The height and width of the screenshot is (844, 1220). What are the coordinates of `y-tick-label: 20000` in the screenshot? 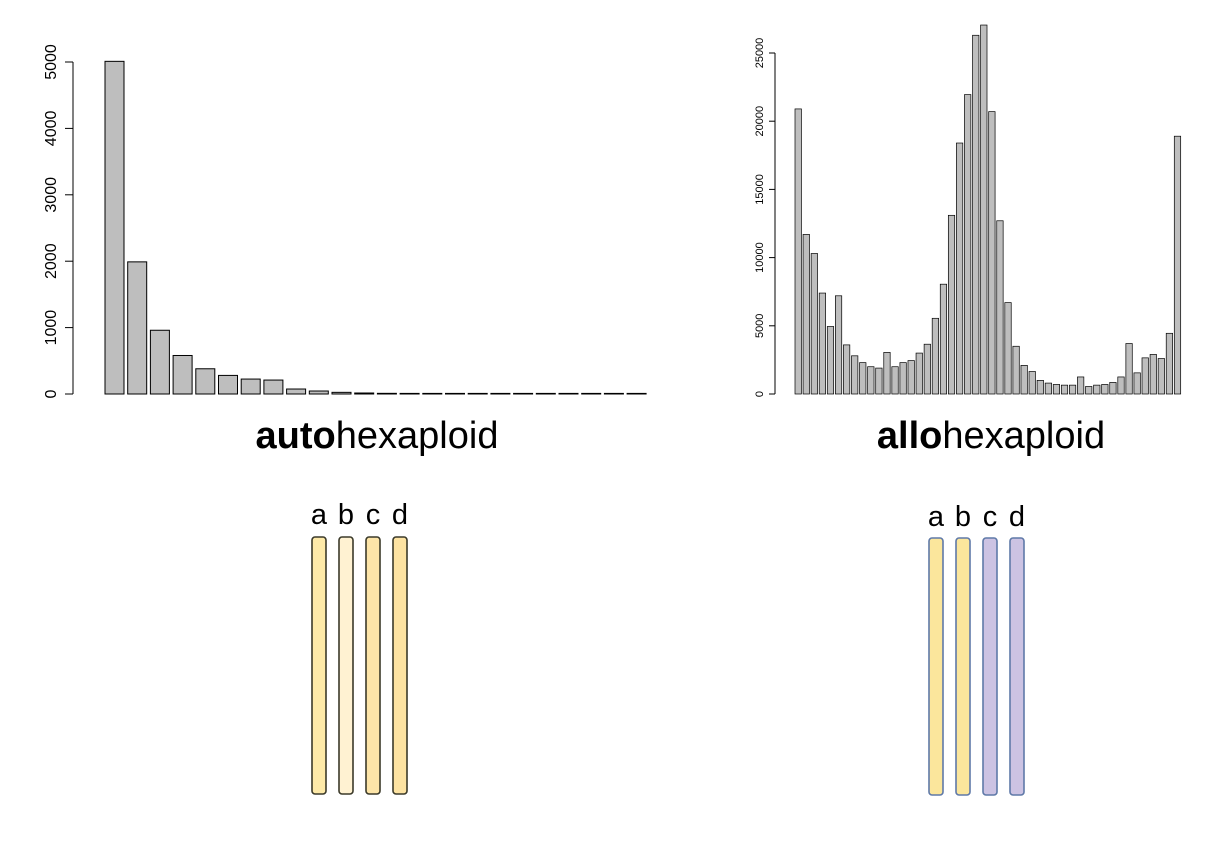 It's located at (760, 121).